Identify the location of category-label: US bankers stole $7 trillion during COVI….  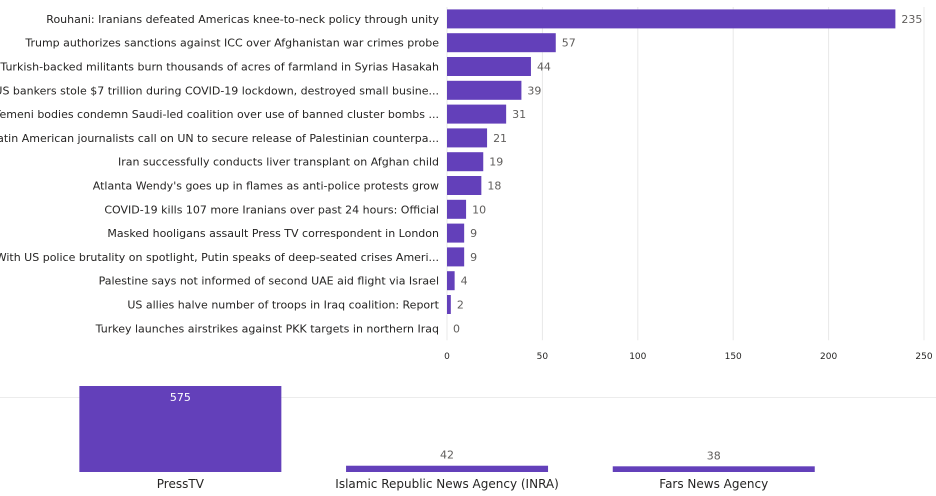
(219, 90).